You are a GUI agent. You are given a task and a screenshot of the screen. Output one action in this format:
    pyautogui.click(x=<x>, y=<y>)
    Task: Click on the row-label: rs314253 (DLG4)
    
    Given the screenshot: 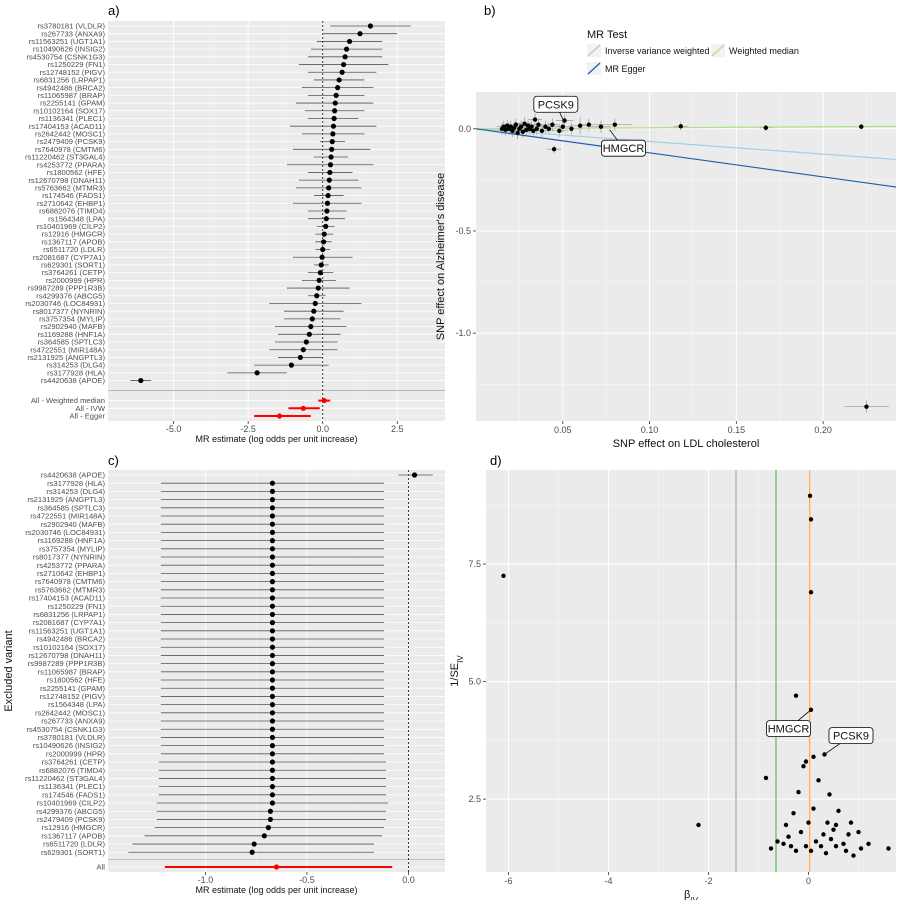 What is the action you would take?
    pyautogui.click(x=75, y=365)
    